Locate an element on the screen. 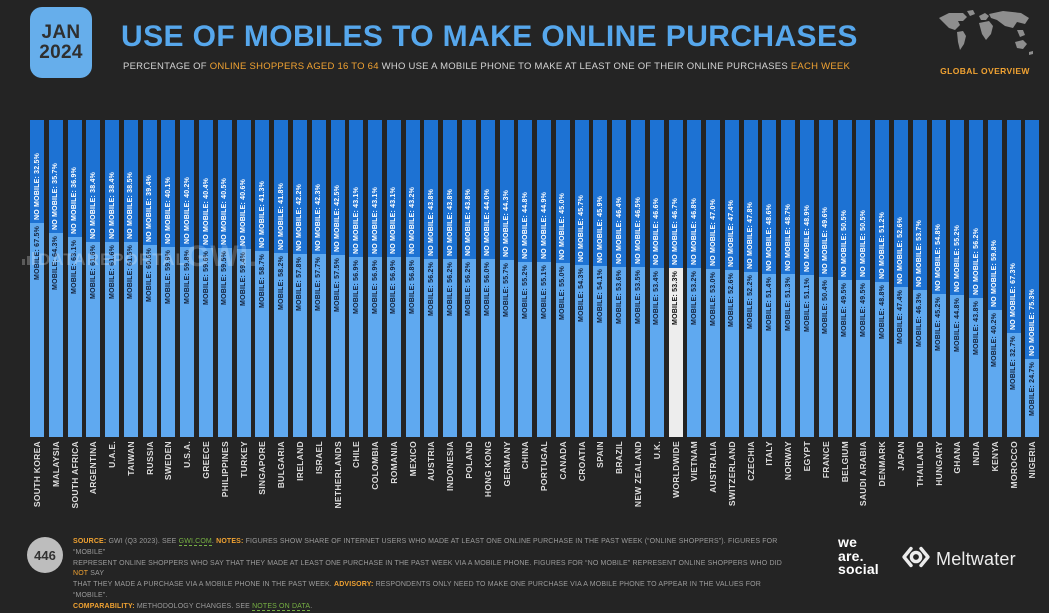 The image size is (1049, 613). bar-malaysia: NO MOBILE: 35.7% MOBILE: 64.3% is located at coordinates (55, 278).